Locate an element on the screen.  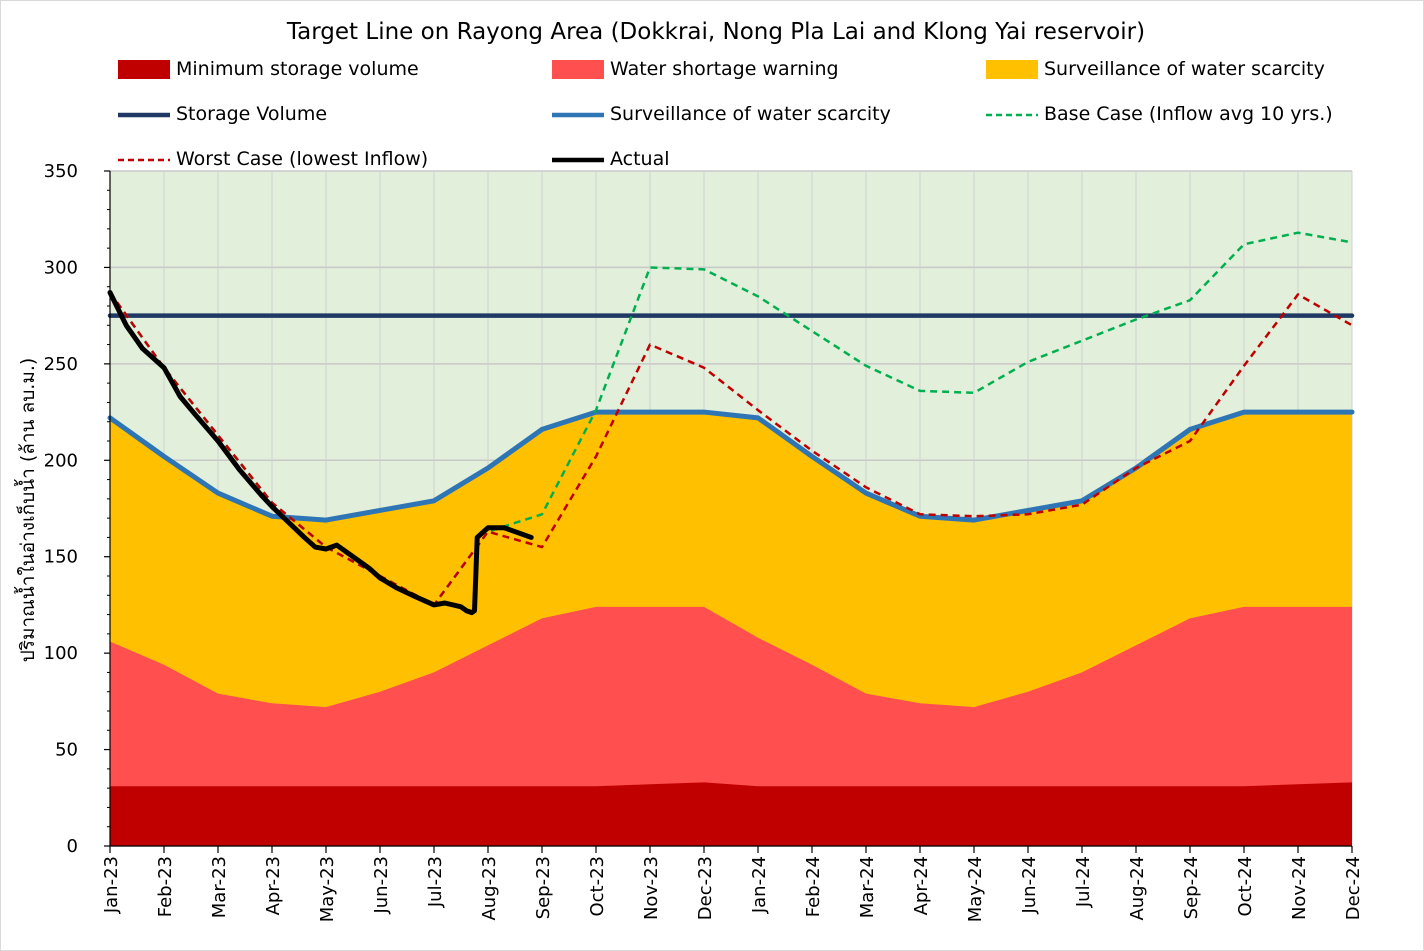
x-tick-label: Mar-24 is located at coordinates (867, 887).